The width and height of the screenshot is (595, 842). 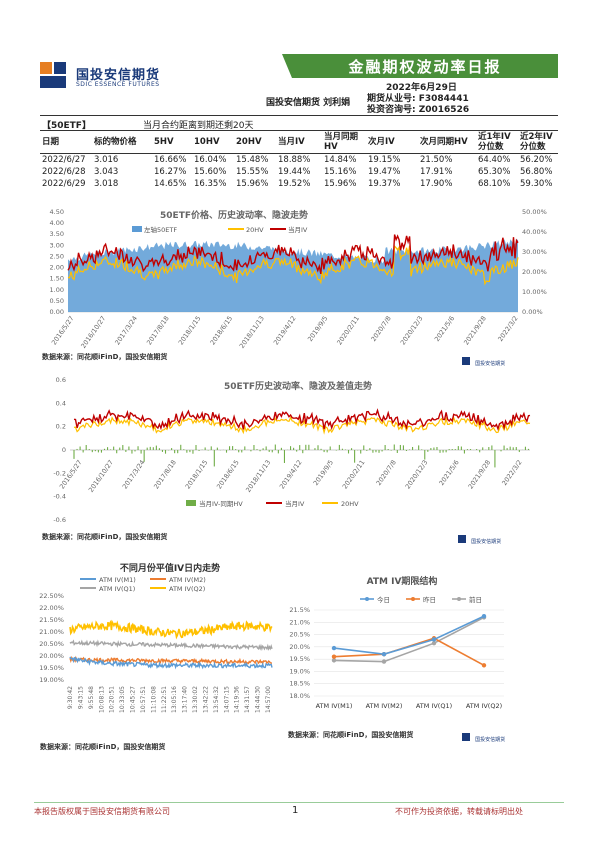 What do you see at coordinates (255, 230) in the screenshot?
I see `chart1-legend-hv: 20HV` at bounding box center [255, 230].